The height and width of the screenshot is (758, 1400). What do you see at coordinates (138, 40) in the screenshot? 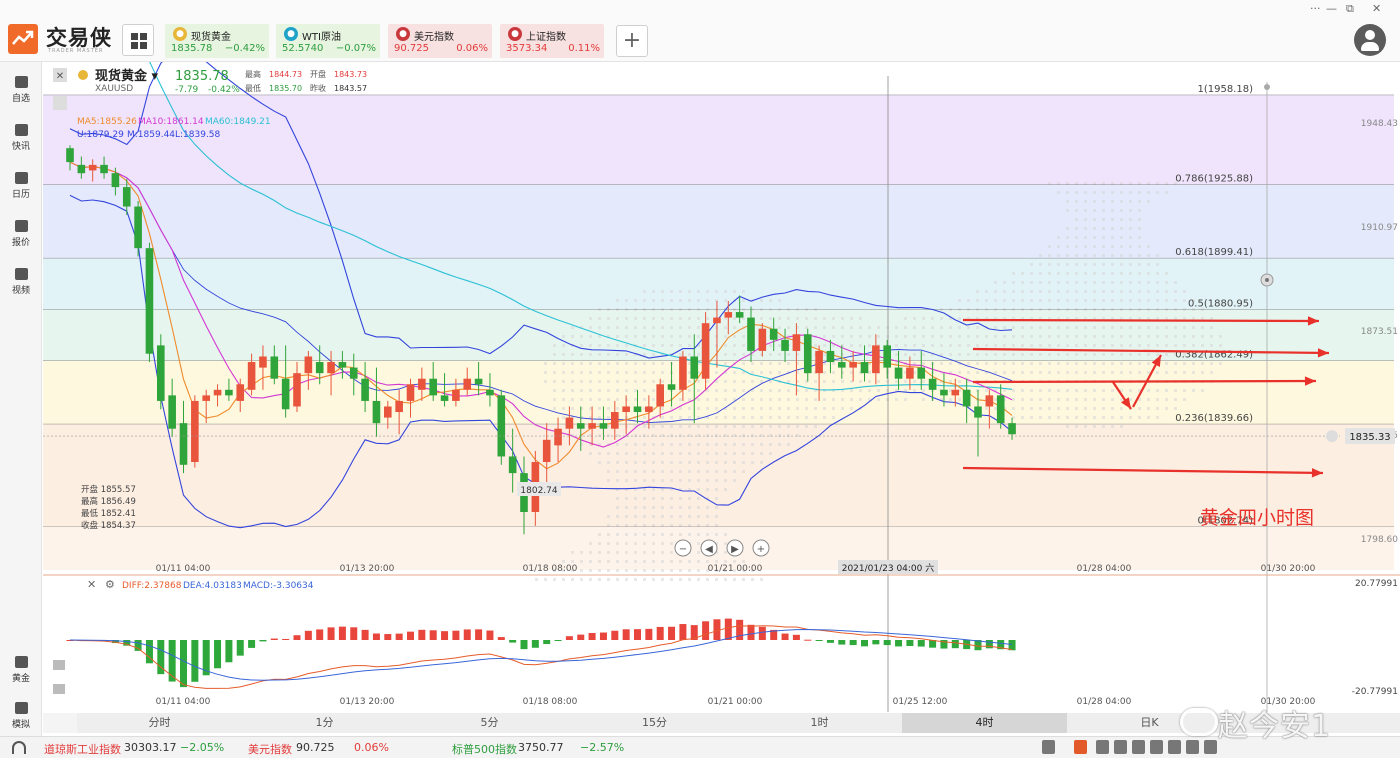
I see `grid-layout-button` at bounding box center [138, 40].